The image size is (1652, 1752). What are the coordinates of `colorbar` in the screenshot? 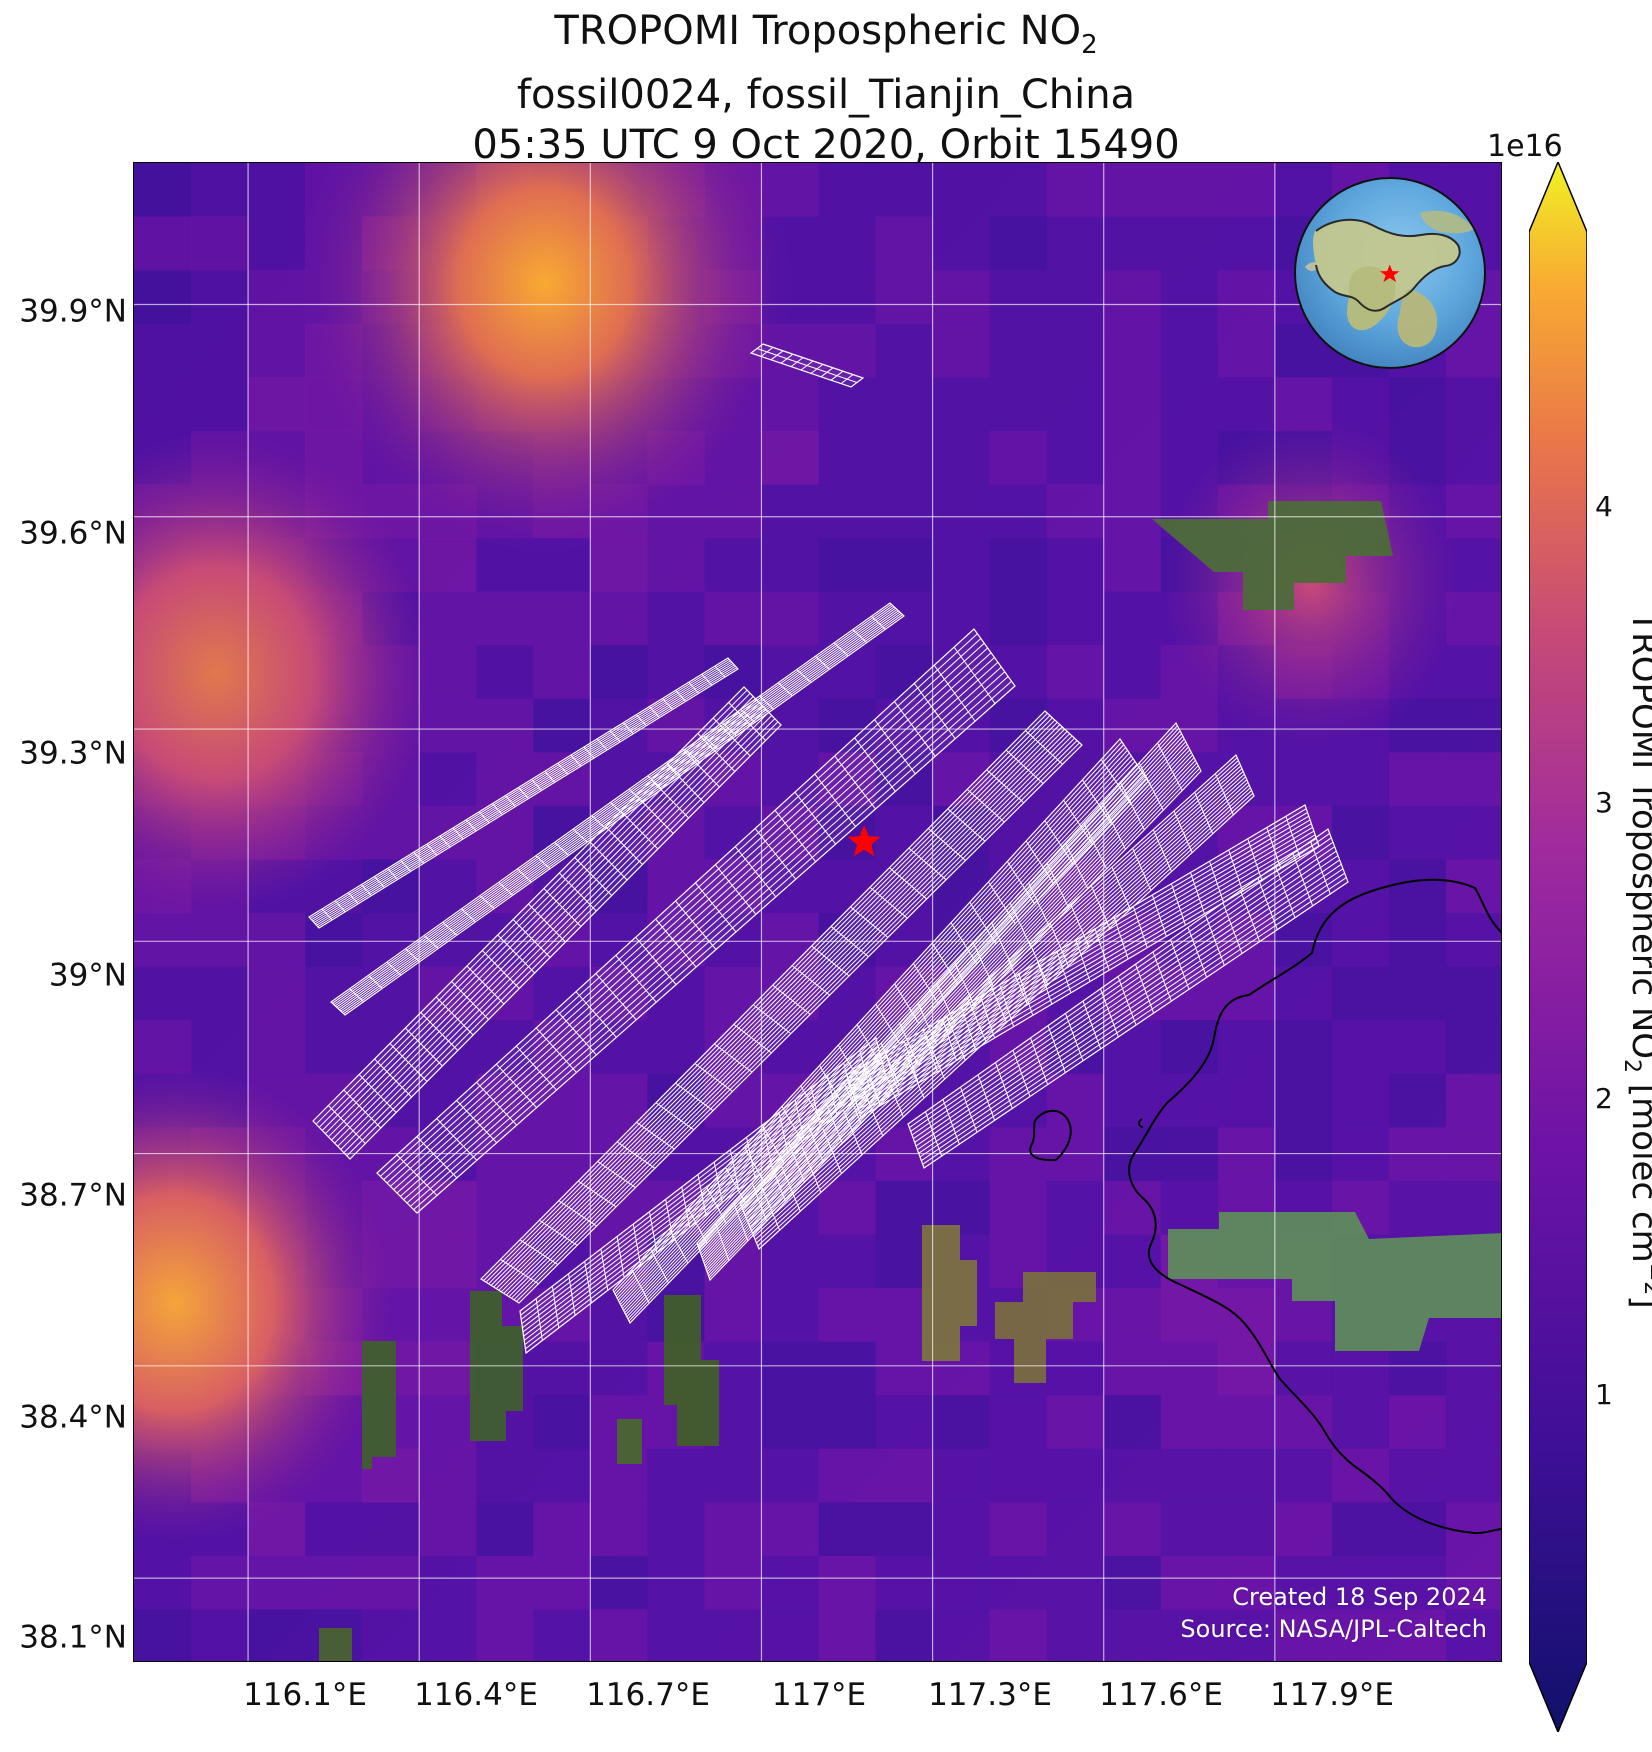 It's located at (1558, 947).